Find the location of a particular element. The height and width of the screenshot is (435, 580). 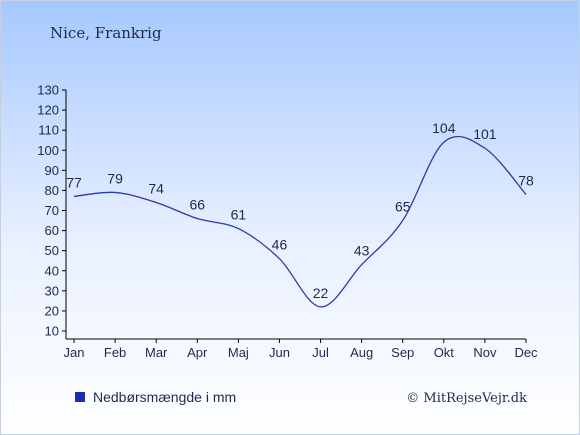

x-tick-label: Dec is located at coordinates (526, 352).